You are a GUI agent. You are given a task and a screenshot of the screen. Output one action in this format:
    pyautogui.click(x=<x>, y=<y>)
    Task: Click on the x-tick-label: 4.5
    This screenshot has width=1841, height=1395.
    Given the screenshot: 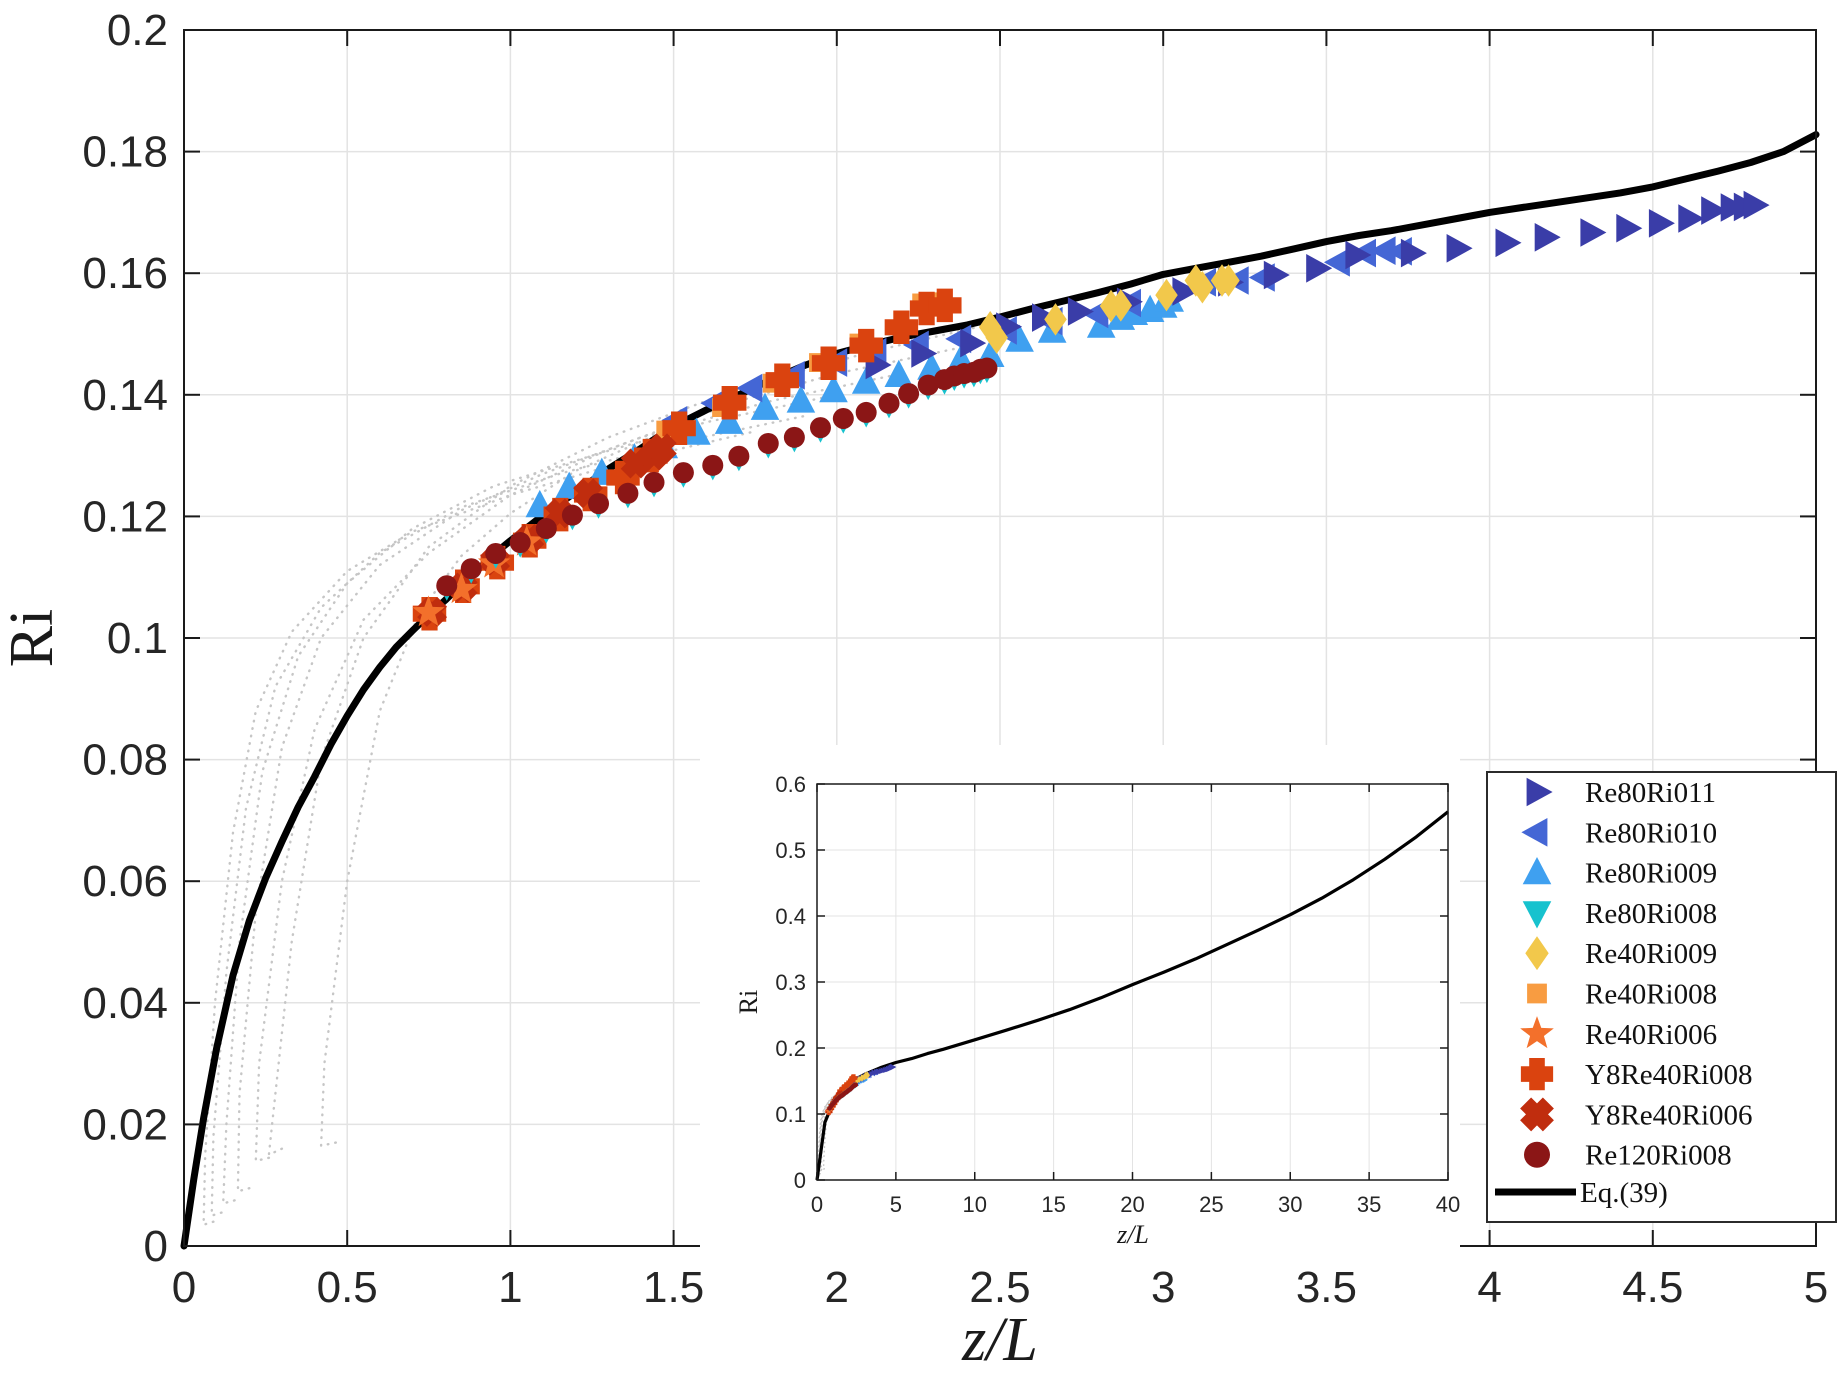 What is the action you would take?
    pyautogui.click(x=1652, y=1287)
    